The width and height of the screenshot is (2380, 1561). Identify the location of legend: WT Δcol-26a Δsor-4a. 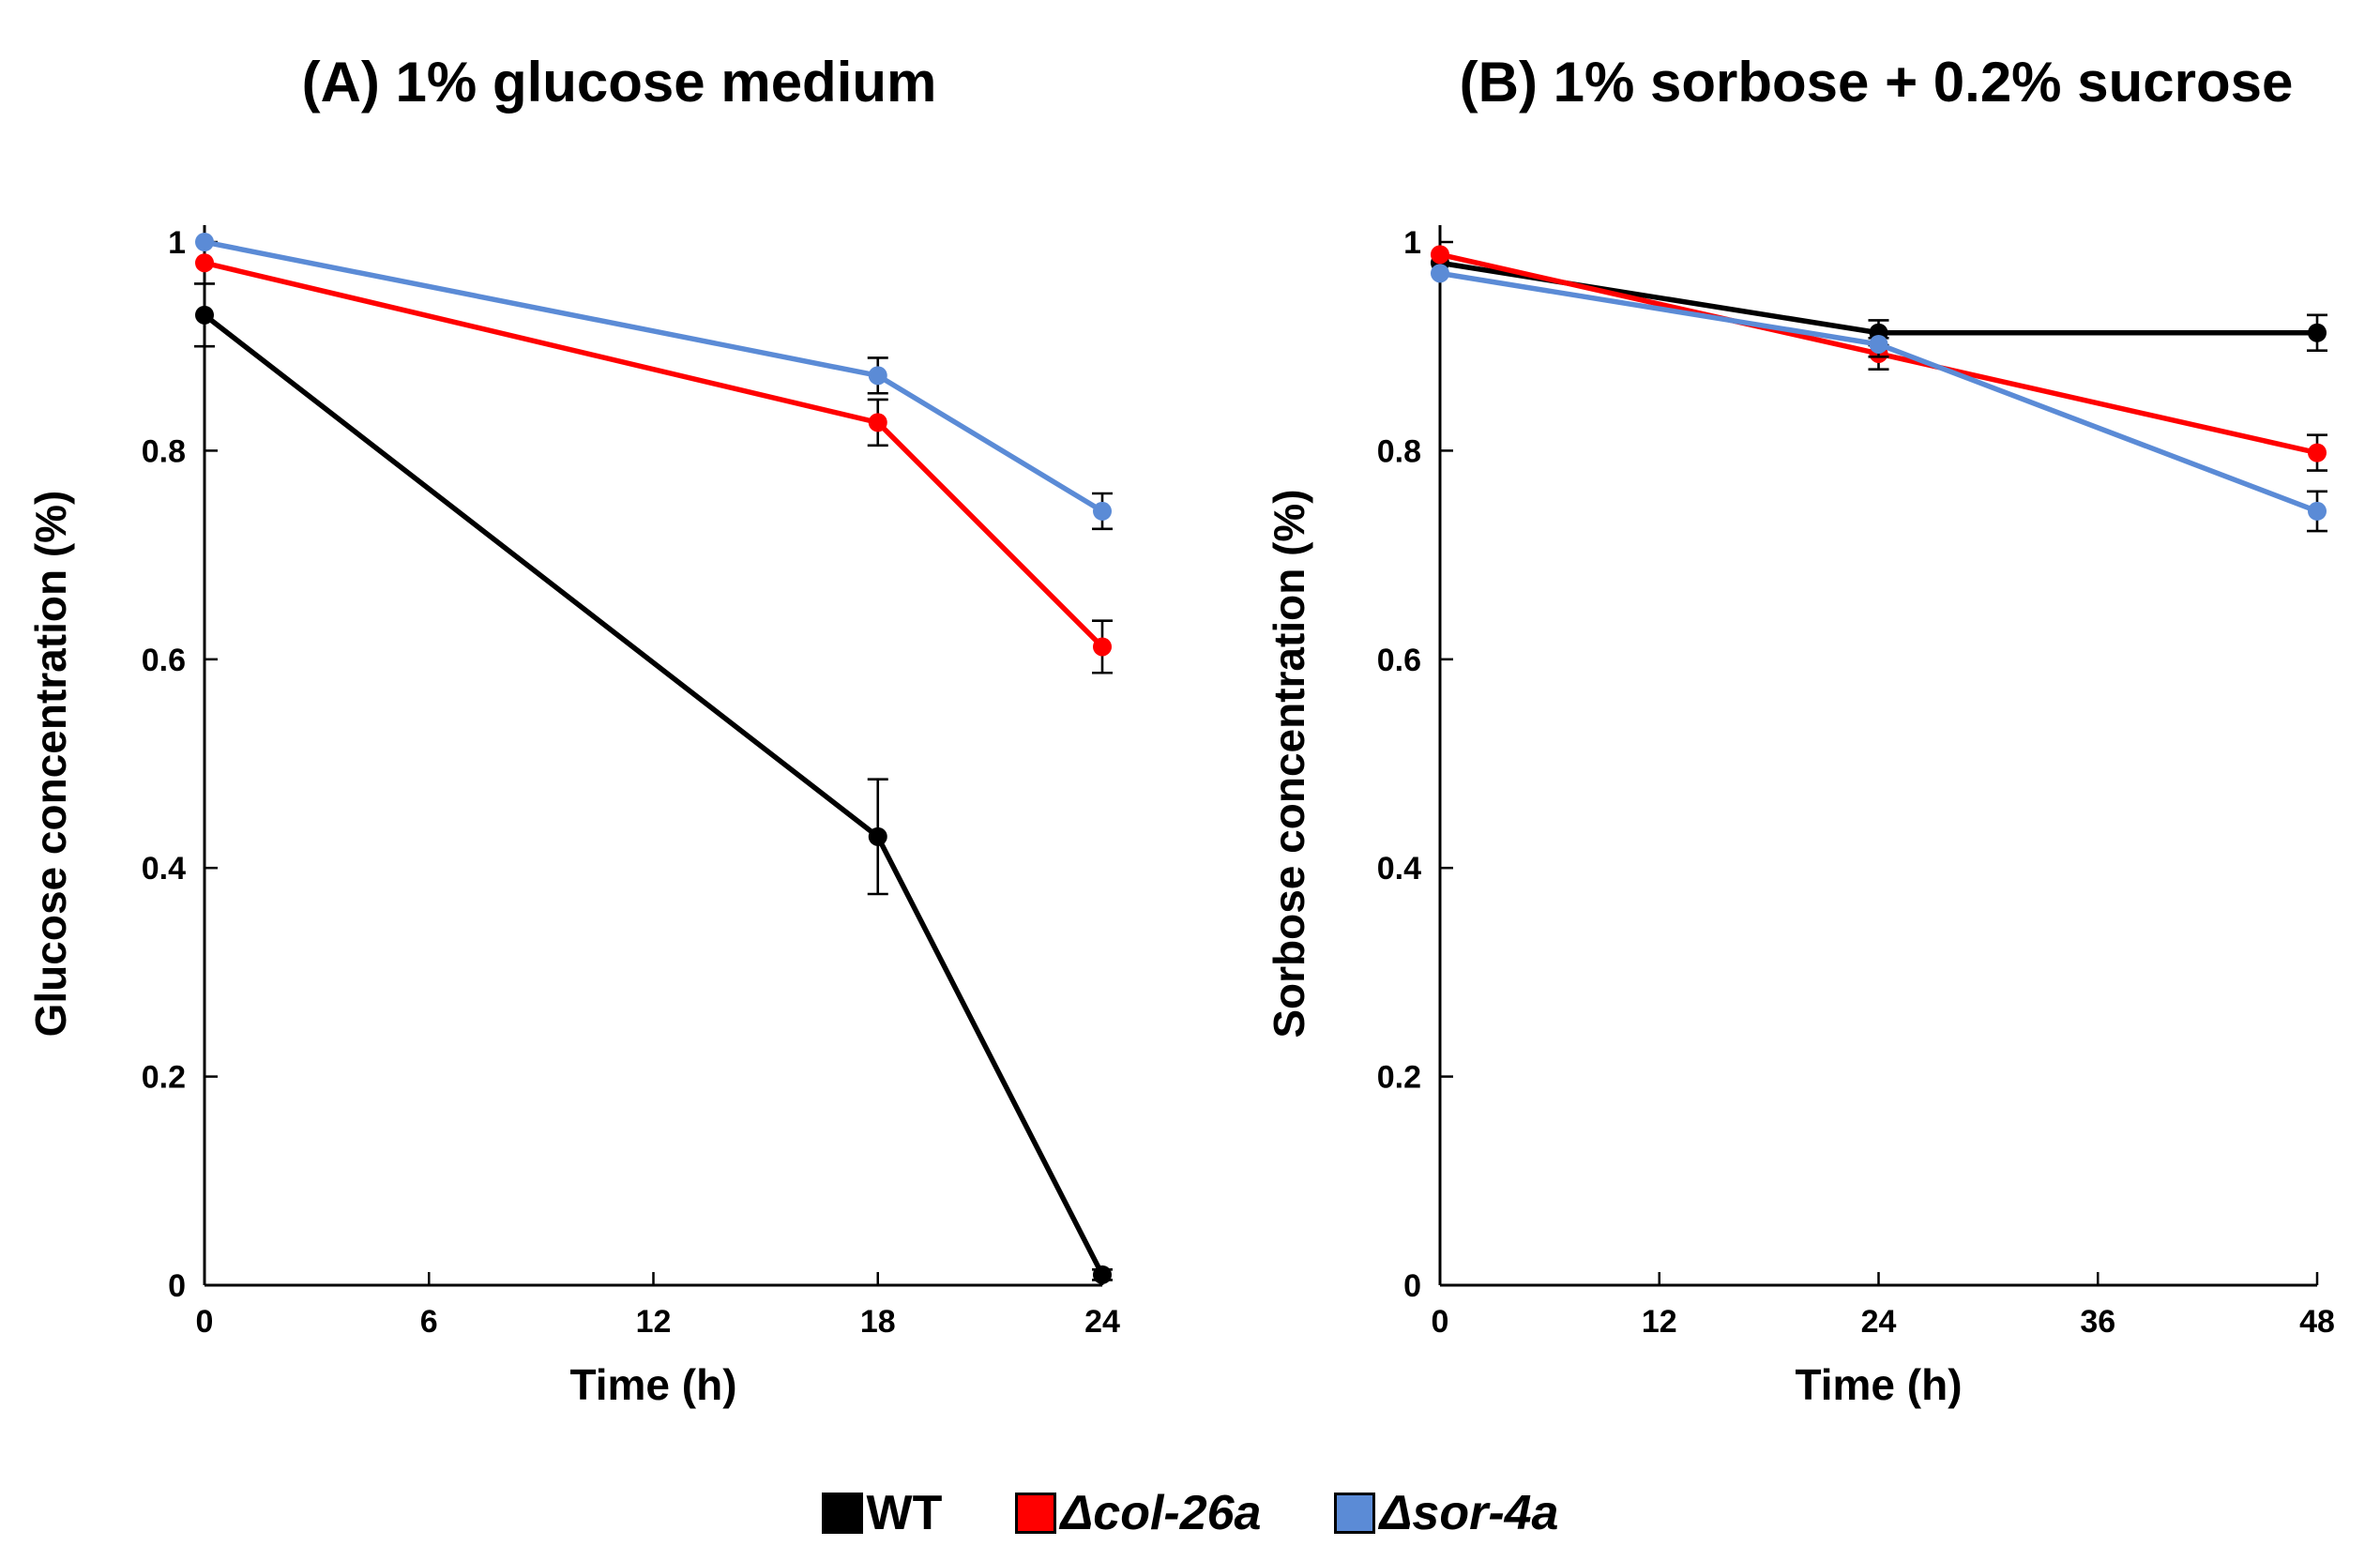
(1190, 1513).